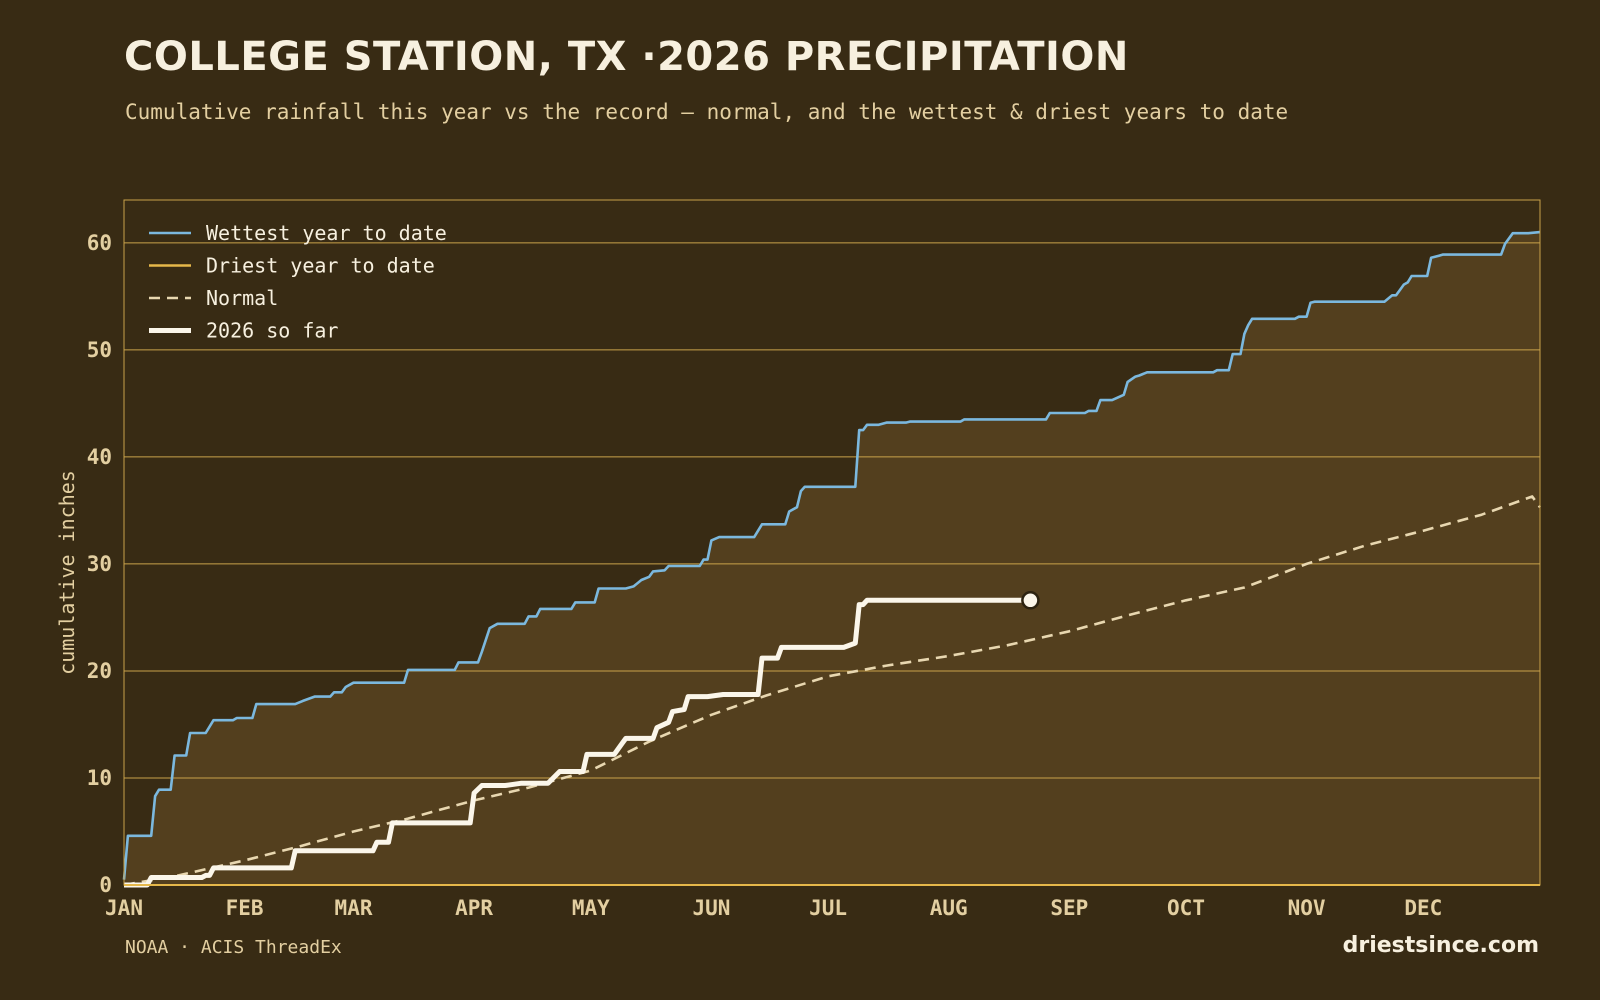 The width and height of the screenshot is (1600, 1000). I want to click on y-tick-label: 50, so click(99, 350).